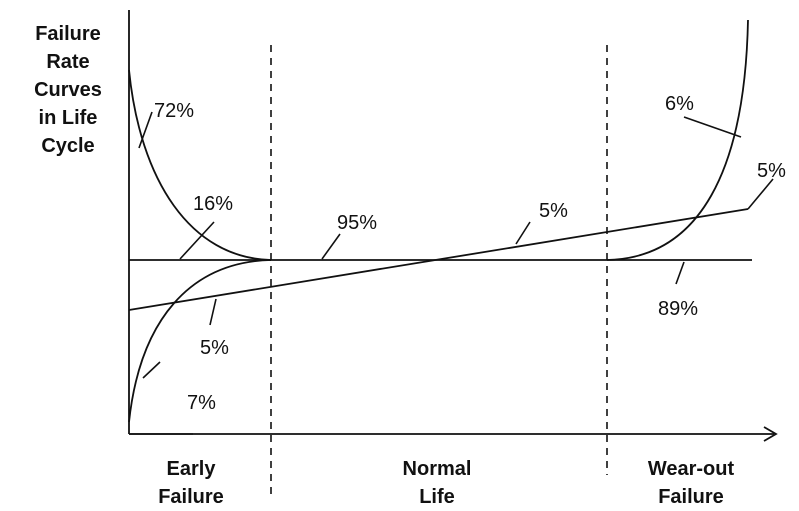 Image resolution: width=799 pixels, height=511 pixels. What do you see at coordinates (191, 497) in the screenshot?
I see `region-early-line-2: Failure` at bounding box center [191, 497].